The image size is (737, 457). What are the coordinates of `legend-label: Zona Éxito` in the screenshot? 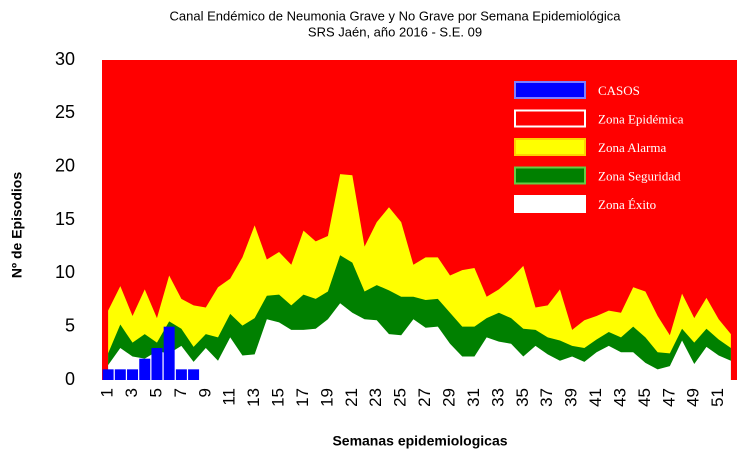 It's located at (627, 204).